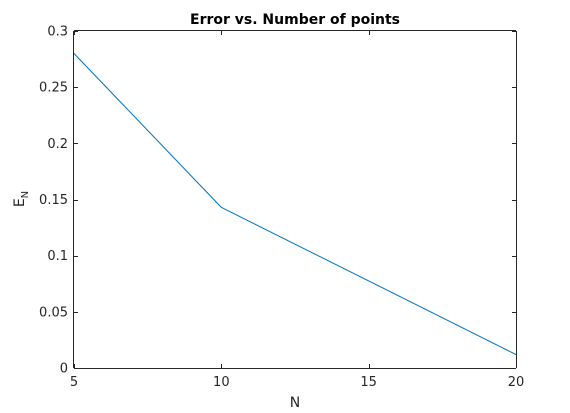 The height and width of the screenshot is (413, 570). I want to click on y-tick-label: 0.2, so click(57, 144).